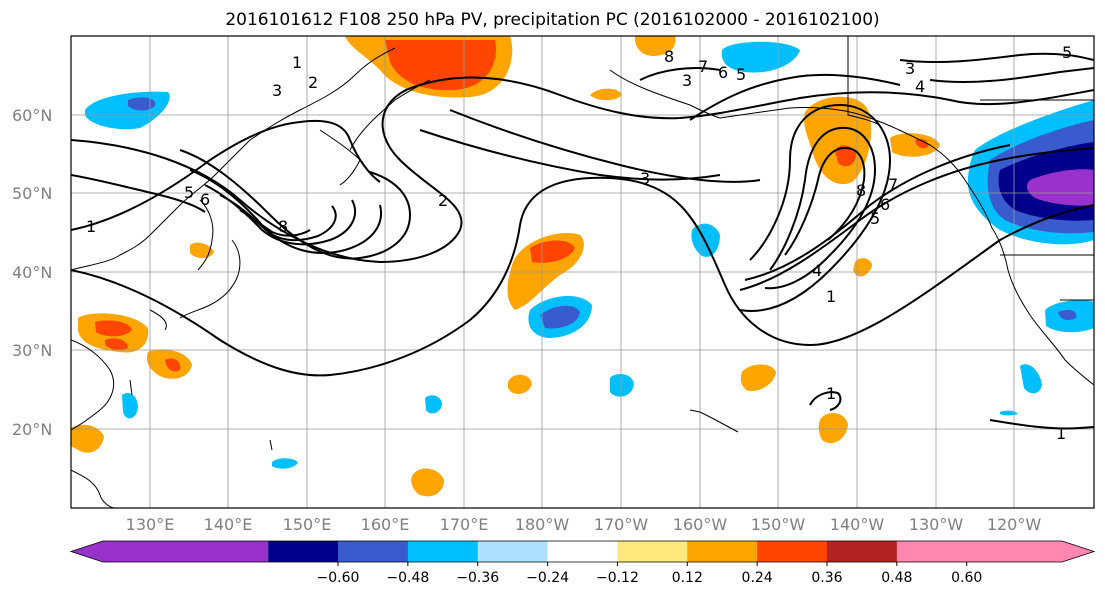  I want to click on lon-label: 130°W, so click(936, 524).